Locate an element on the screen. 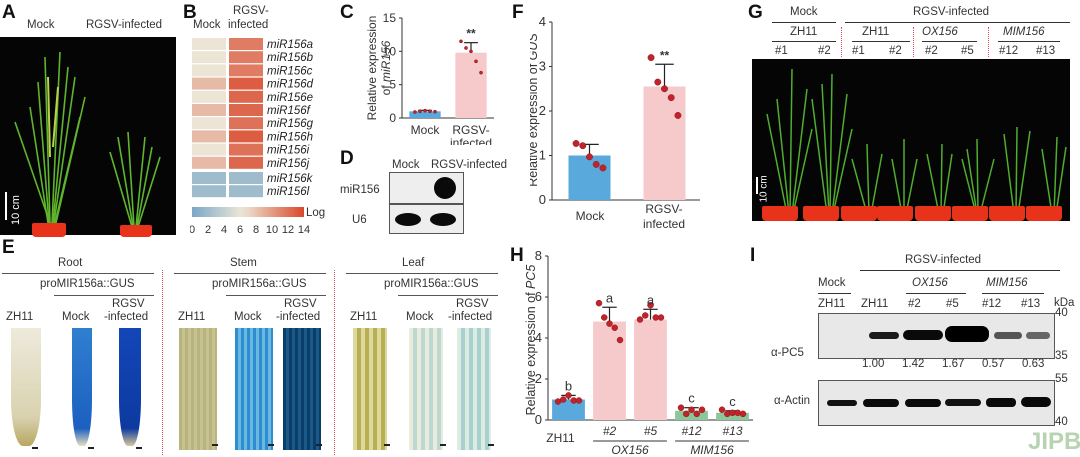 Image resolution: width=1080 pixels, height=457 pixels. i-subgroup-ox156: OX156 is located at coordinates (930, 283).